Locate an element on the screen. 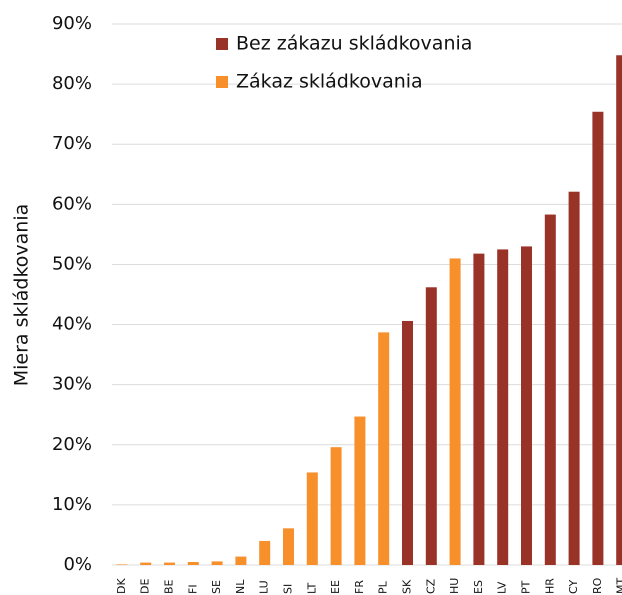 This screenshot has height=595, width=622. x-tick-label: EE is located at coordinates (335, 587).